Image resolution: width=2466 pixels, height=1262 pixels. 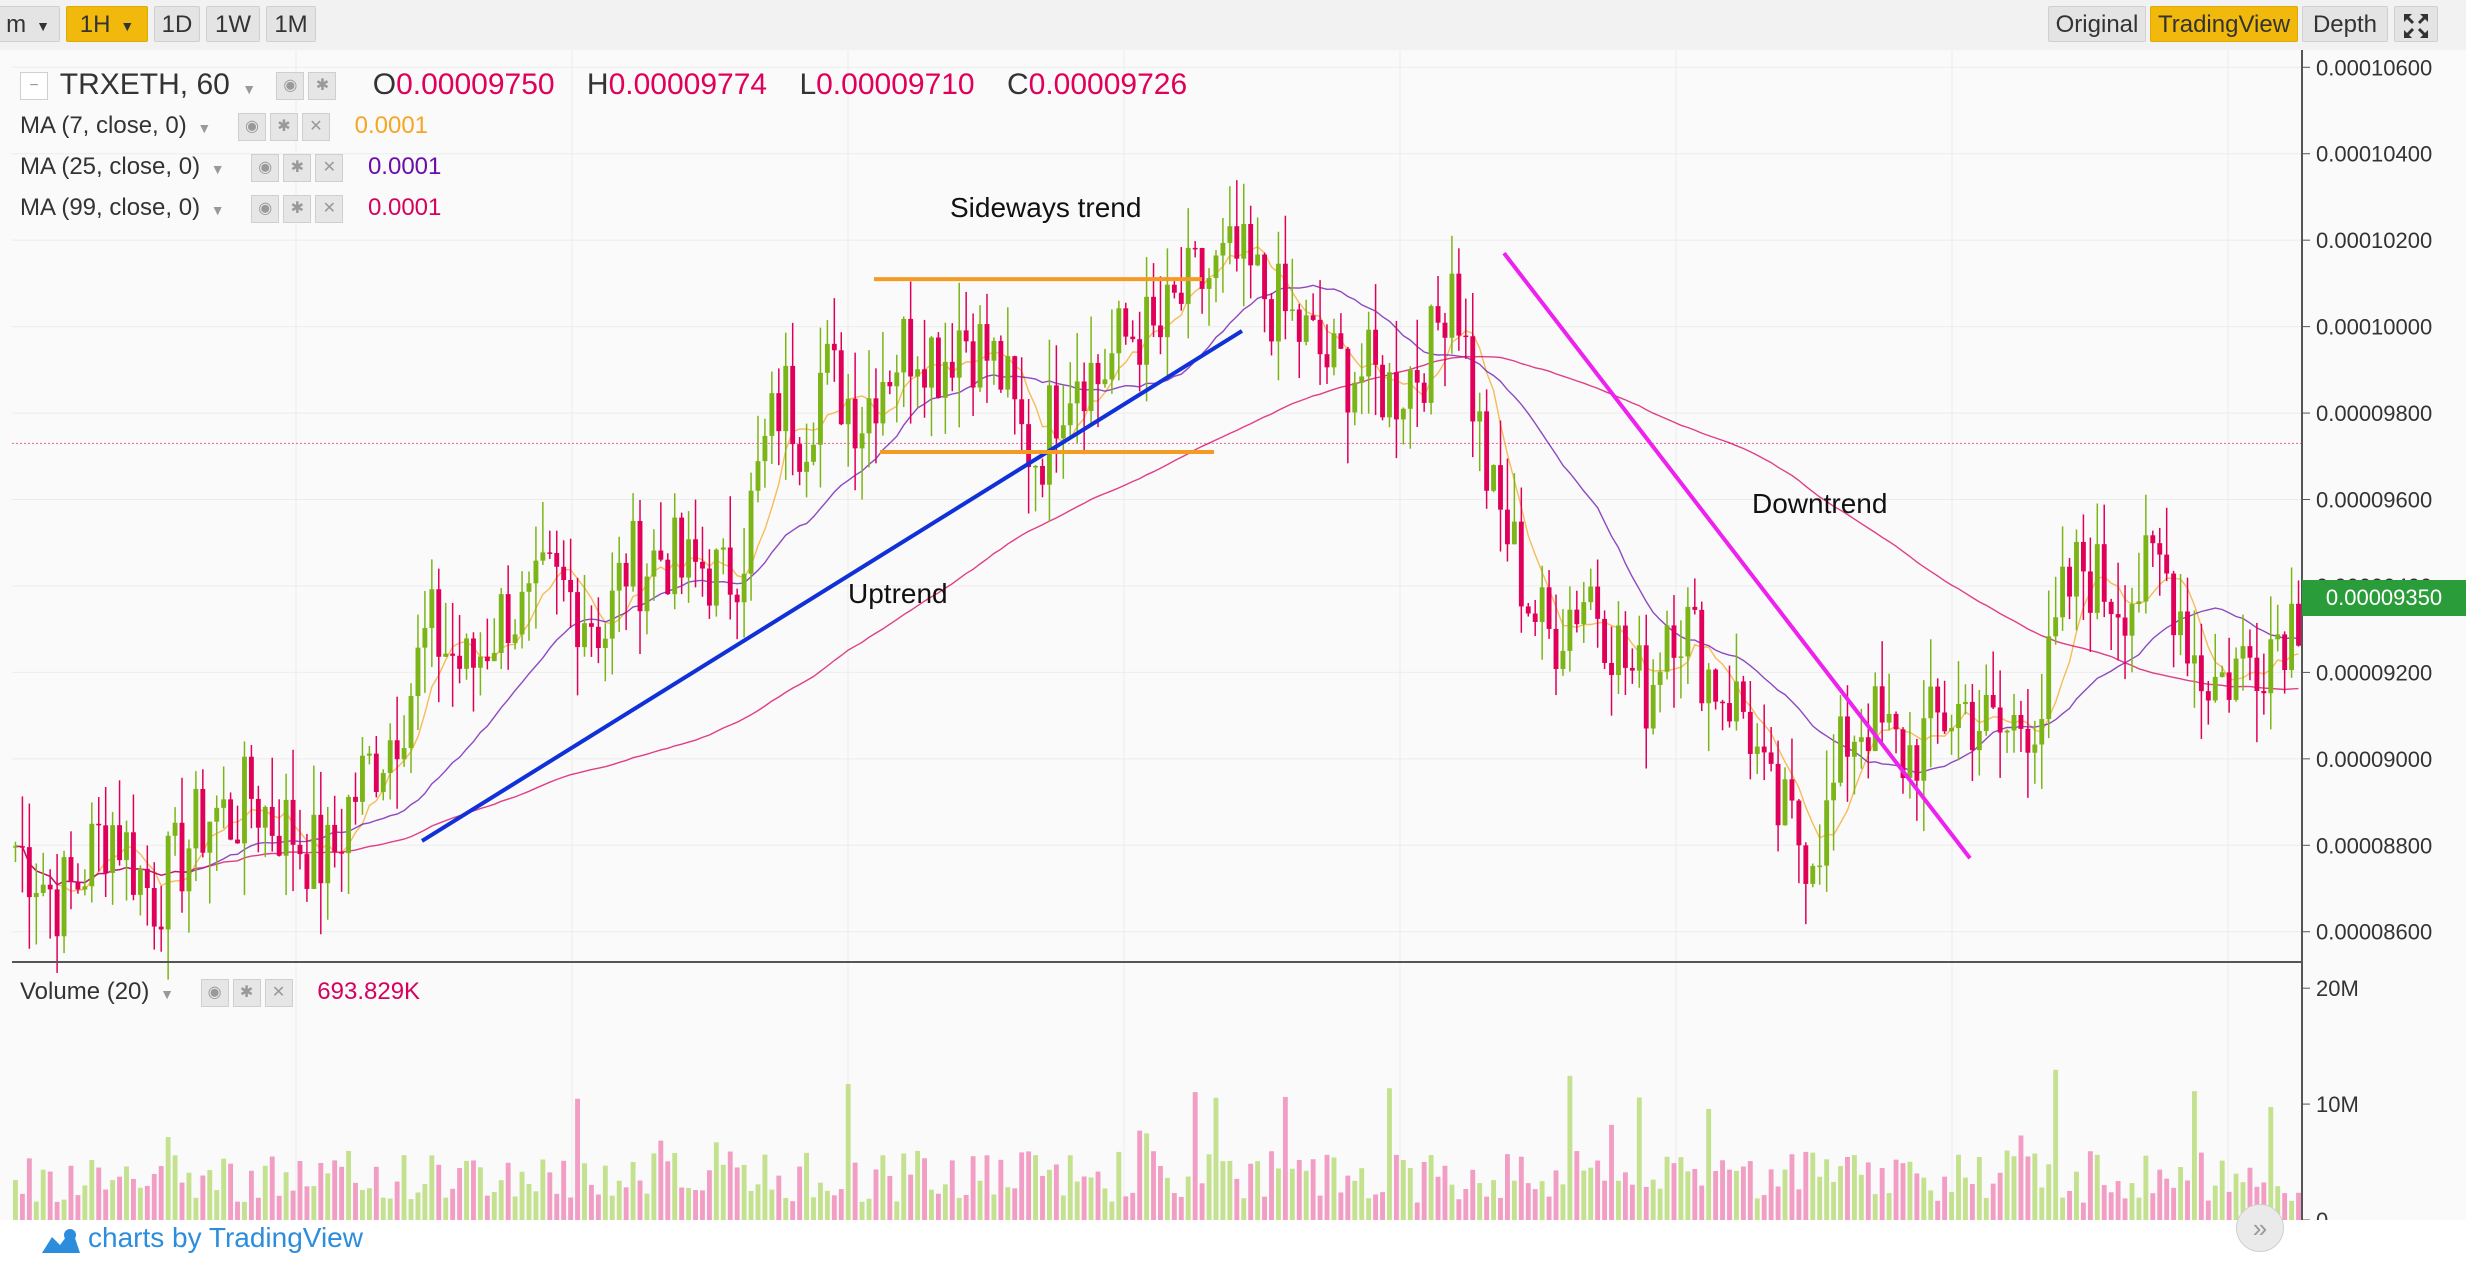 I want to click on close-label: C, so click(x=1017, y=84).